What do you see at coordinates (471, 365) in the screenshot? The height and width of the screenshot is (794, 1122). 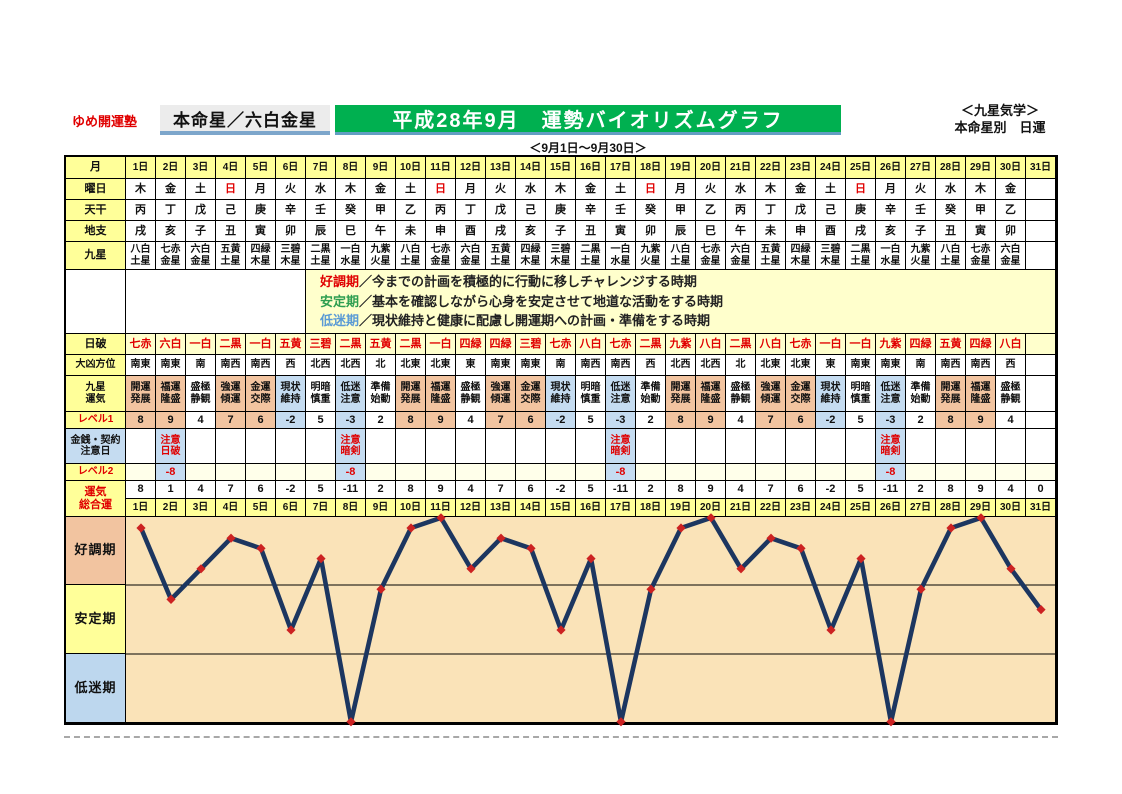 I see `daikyo-cell-12: 東` at bounding box center [471, 365].